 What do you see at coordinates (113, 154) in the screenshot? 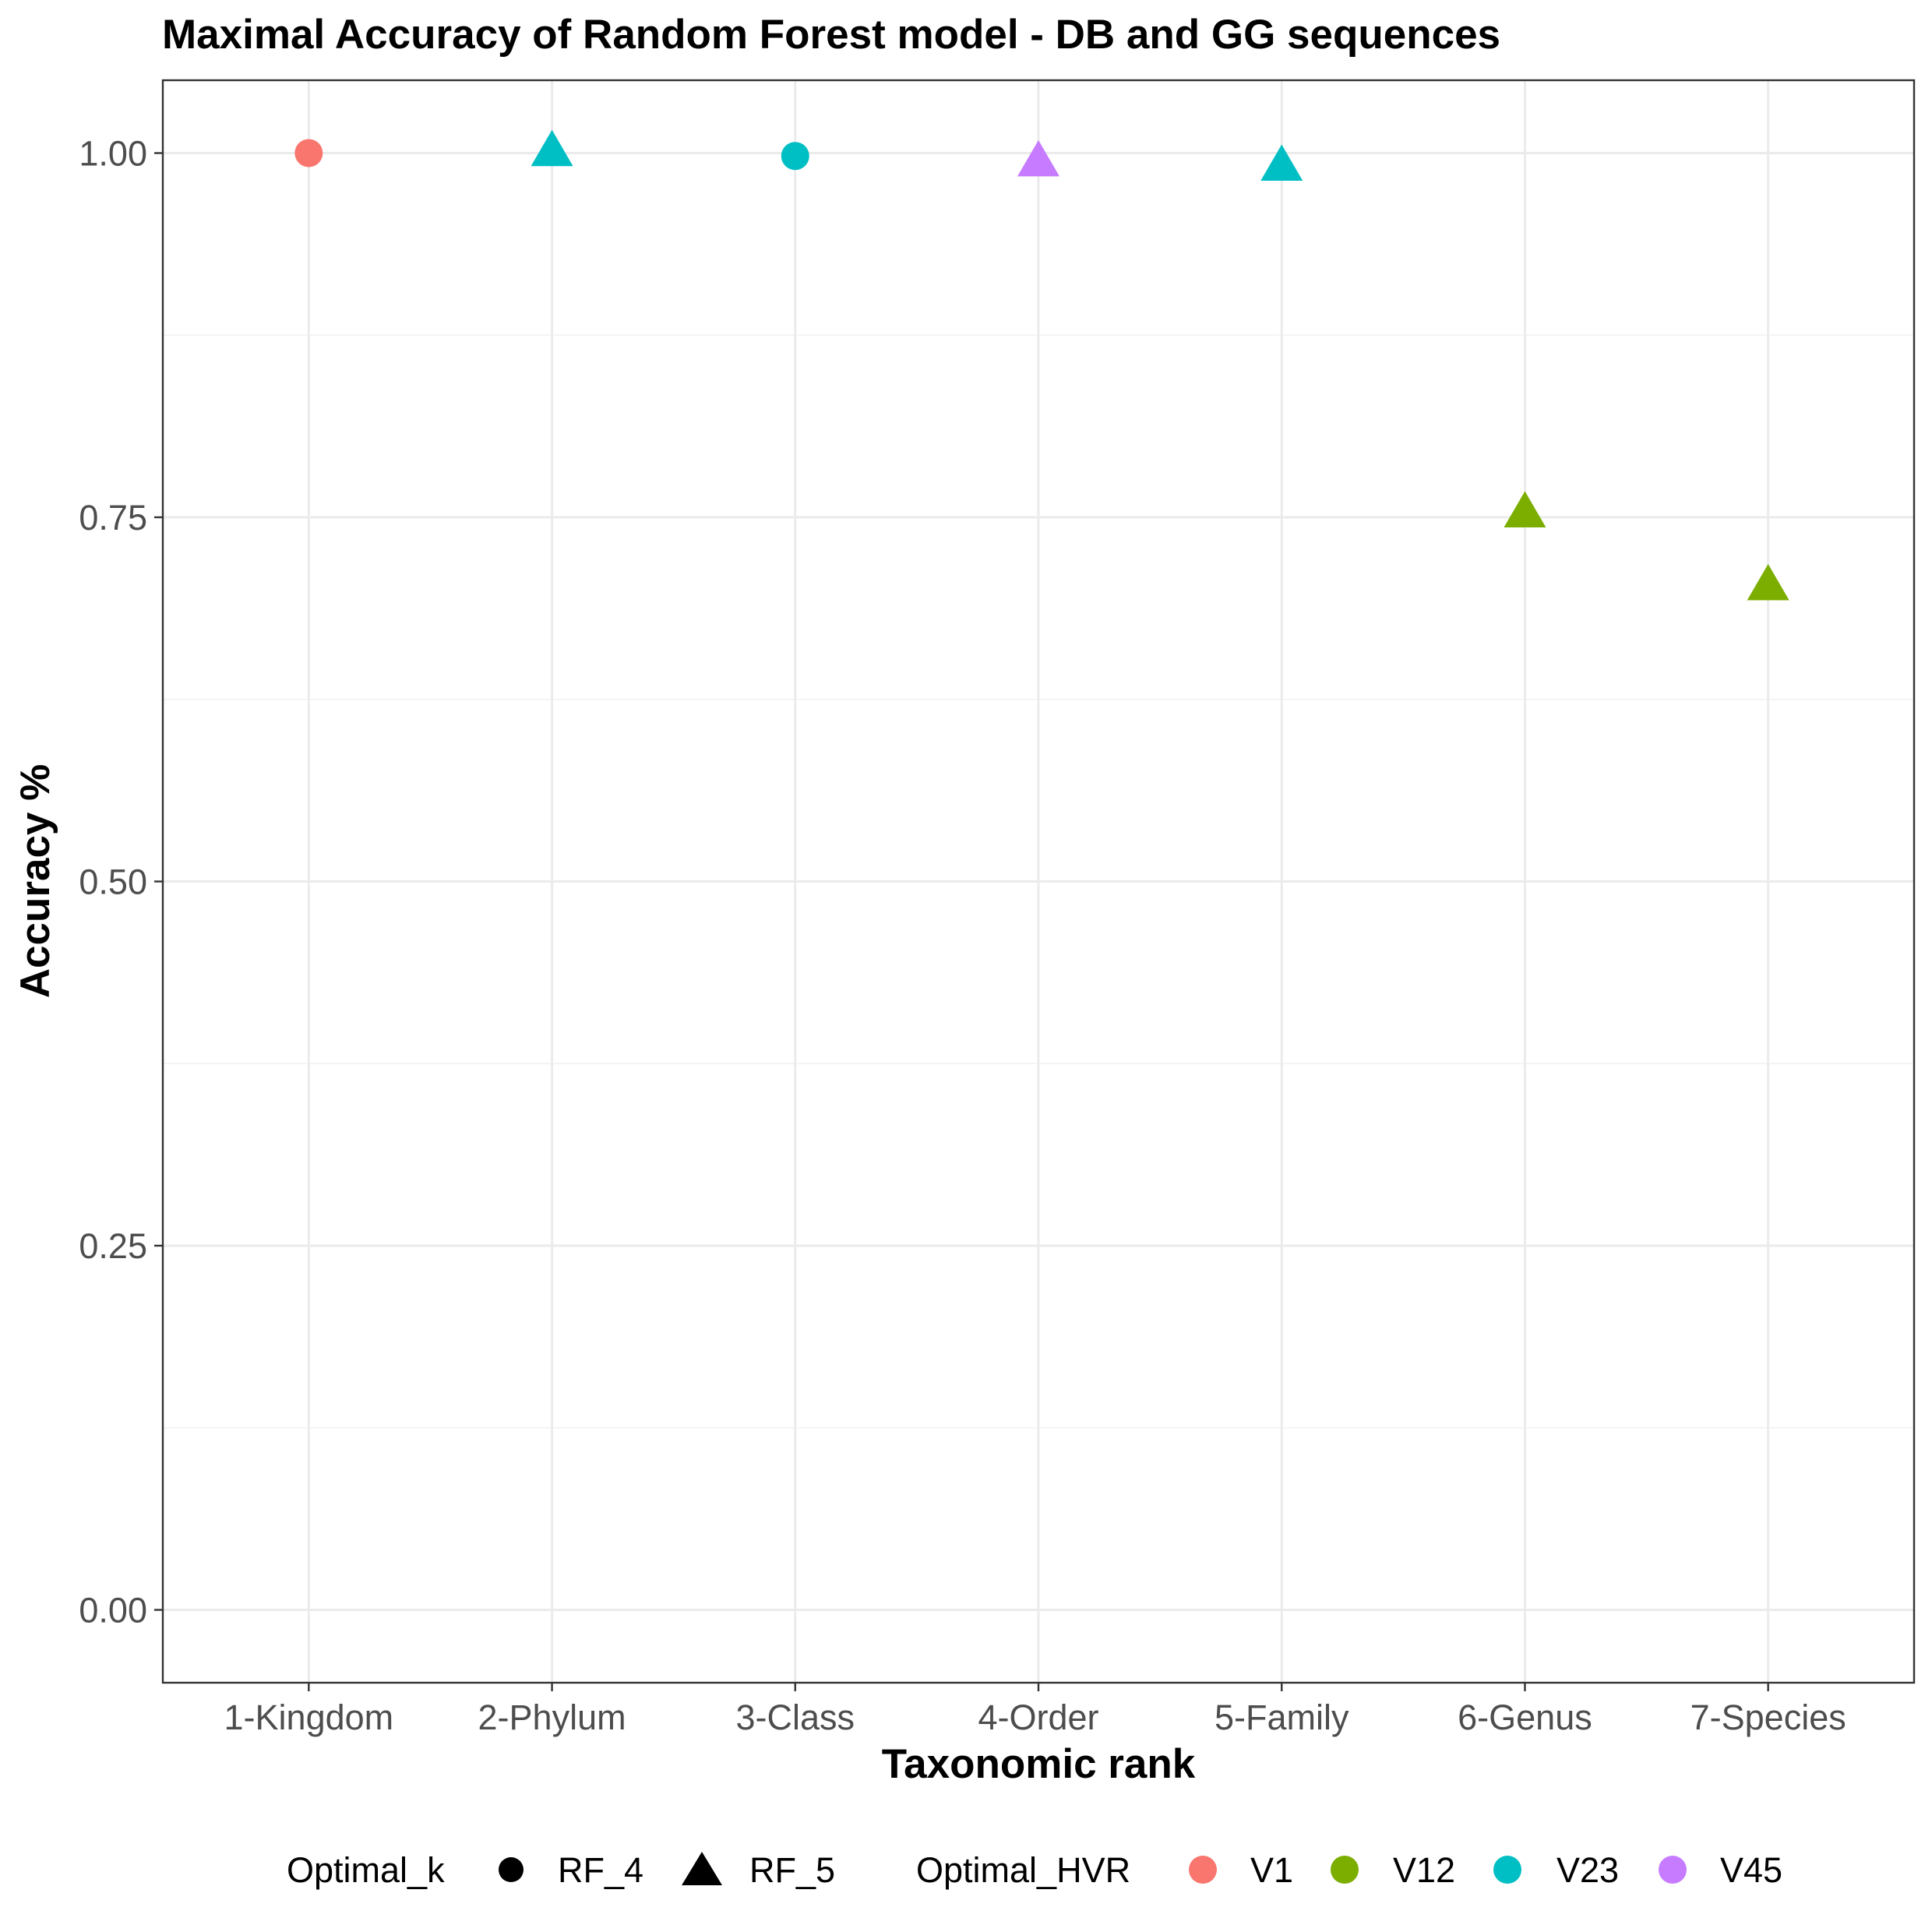
I see `y-tick-label: 1.00` at bounding box center [113, 154].